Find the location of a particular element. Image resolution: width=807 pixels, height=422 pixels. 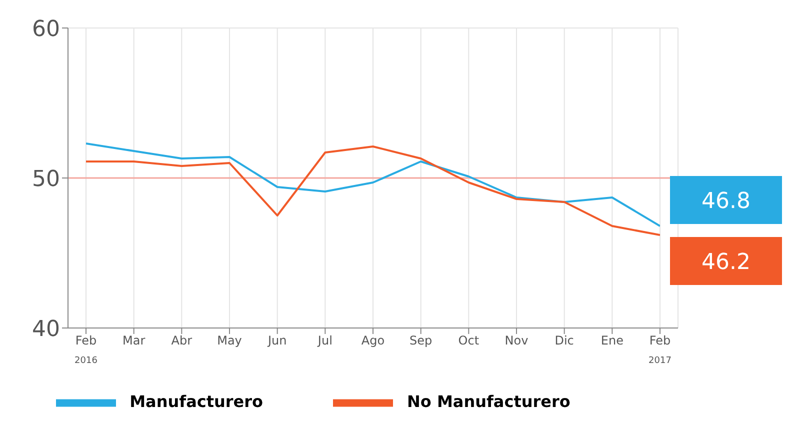

x-tick-label: Jun is located at coordinates (276, 341).